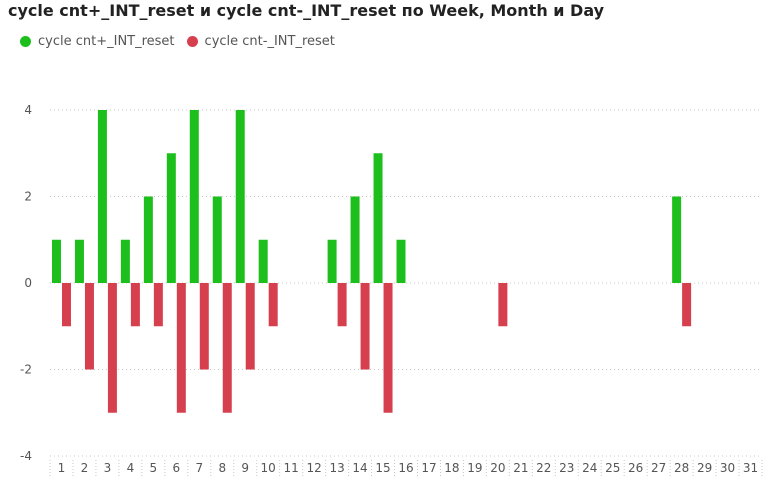  Describe the element at coordinates (474, 468) in the screenshot. I see `x-tick-label: 19` at that location.